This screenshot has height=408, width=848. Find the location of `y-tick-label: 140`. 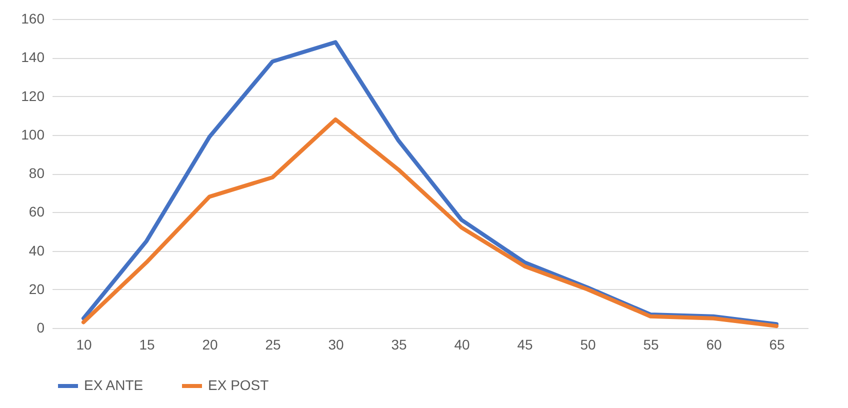

y-tick-label: 140 is located at coordinates (33, 57).